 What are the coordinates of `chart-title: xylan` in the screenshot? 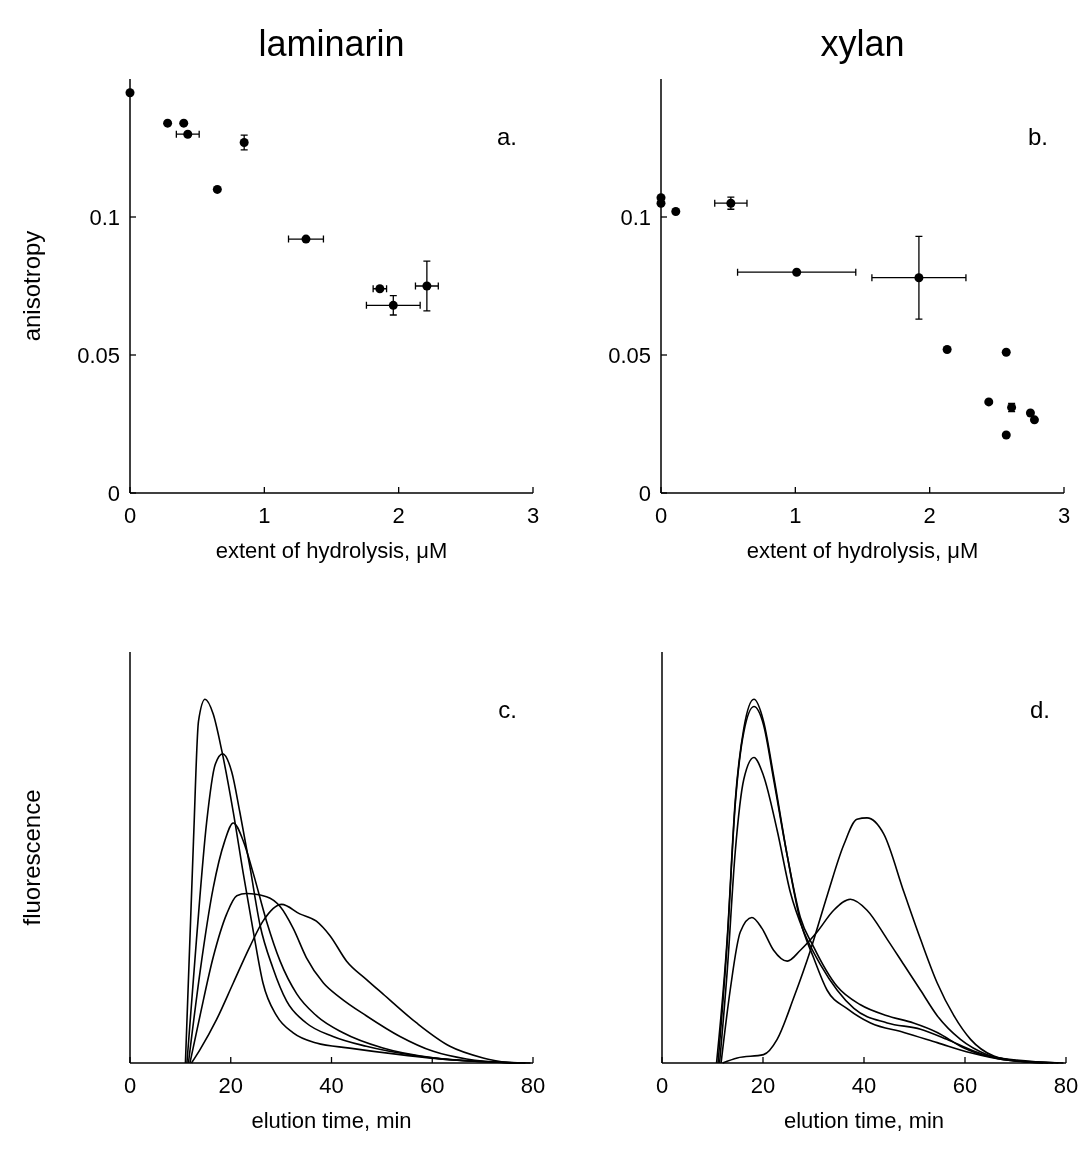 It's located at (862, 43).